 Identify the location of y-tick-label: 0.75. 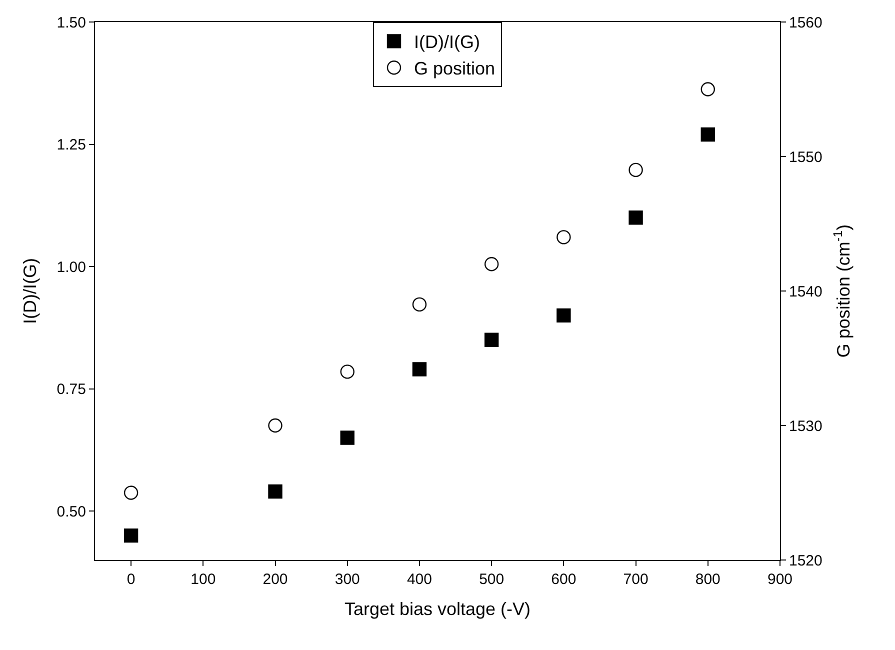
(71, 389).